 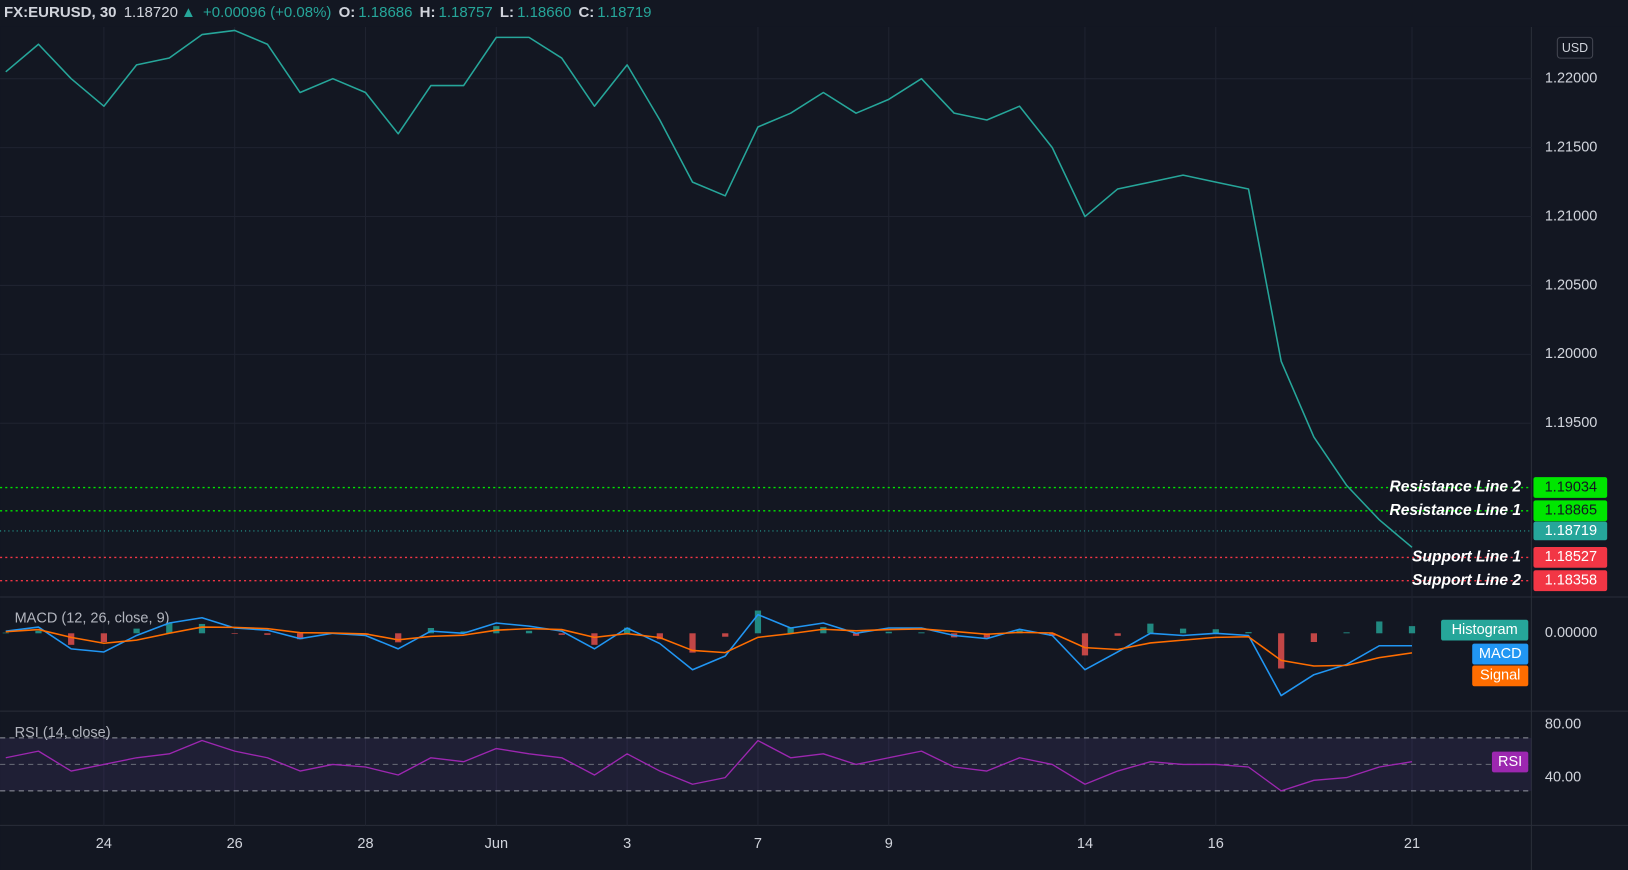 I want to click on x-tick-label: 9, so click(x=889, y=844).